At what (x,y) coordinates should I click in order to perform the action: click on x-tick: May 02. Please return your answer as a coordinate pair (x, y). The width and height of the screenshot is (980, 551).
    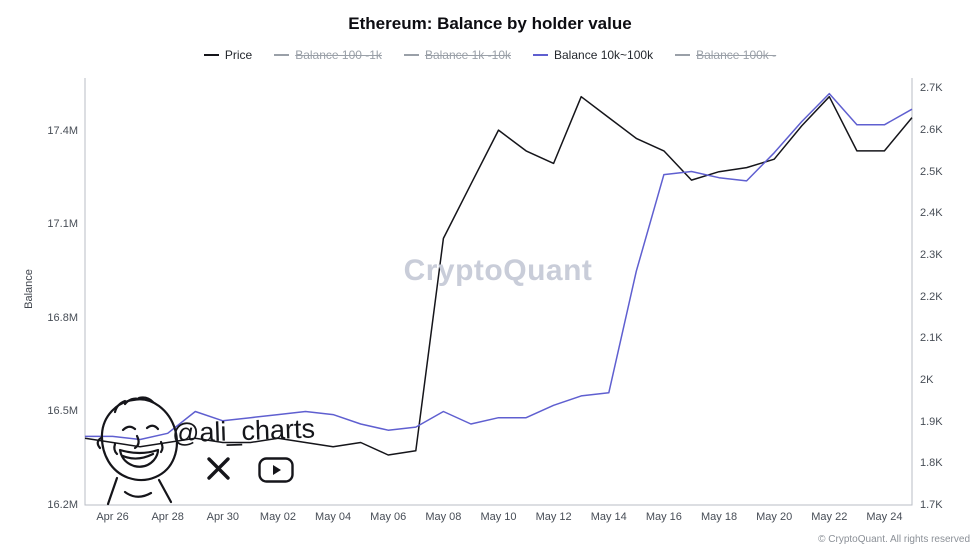
    Looking at the image, I should click on (277, 517).